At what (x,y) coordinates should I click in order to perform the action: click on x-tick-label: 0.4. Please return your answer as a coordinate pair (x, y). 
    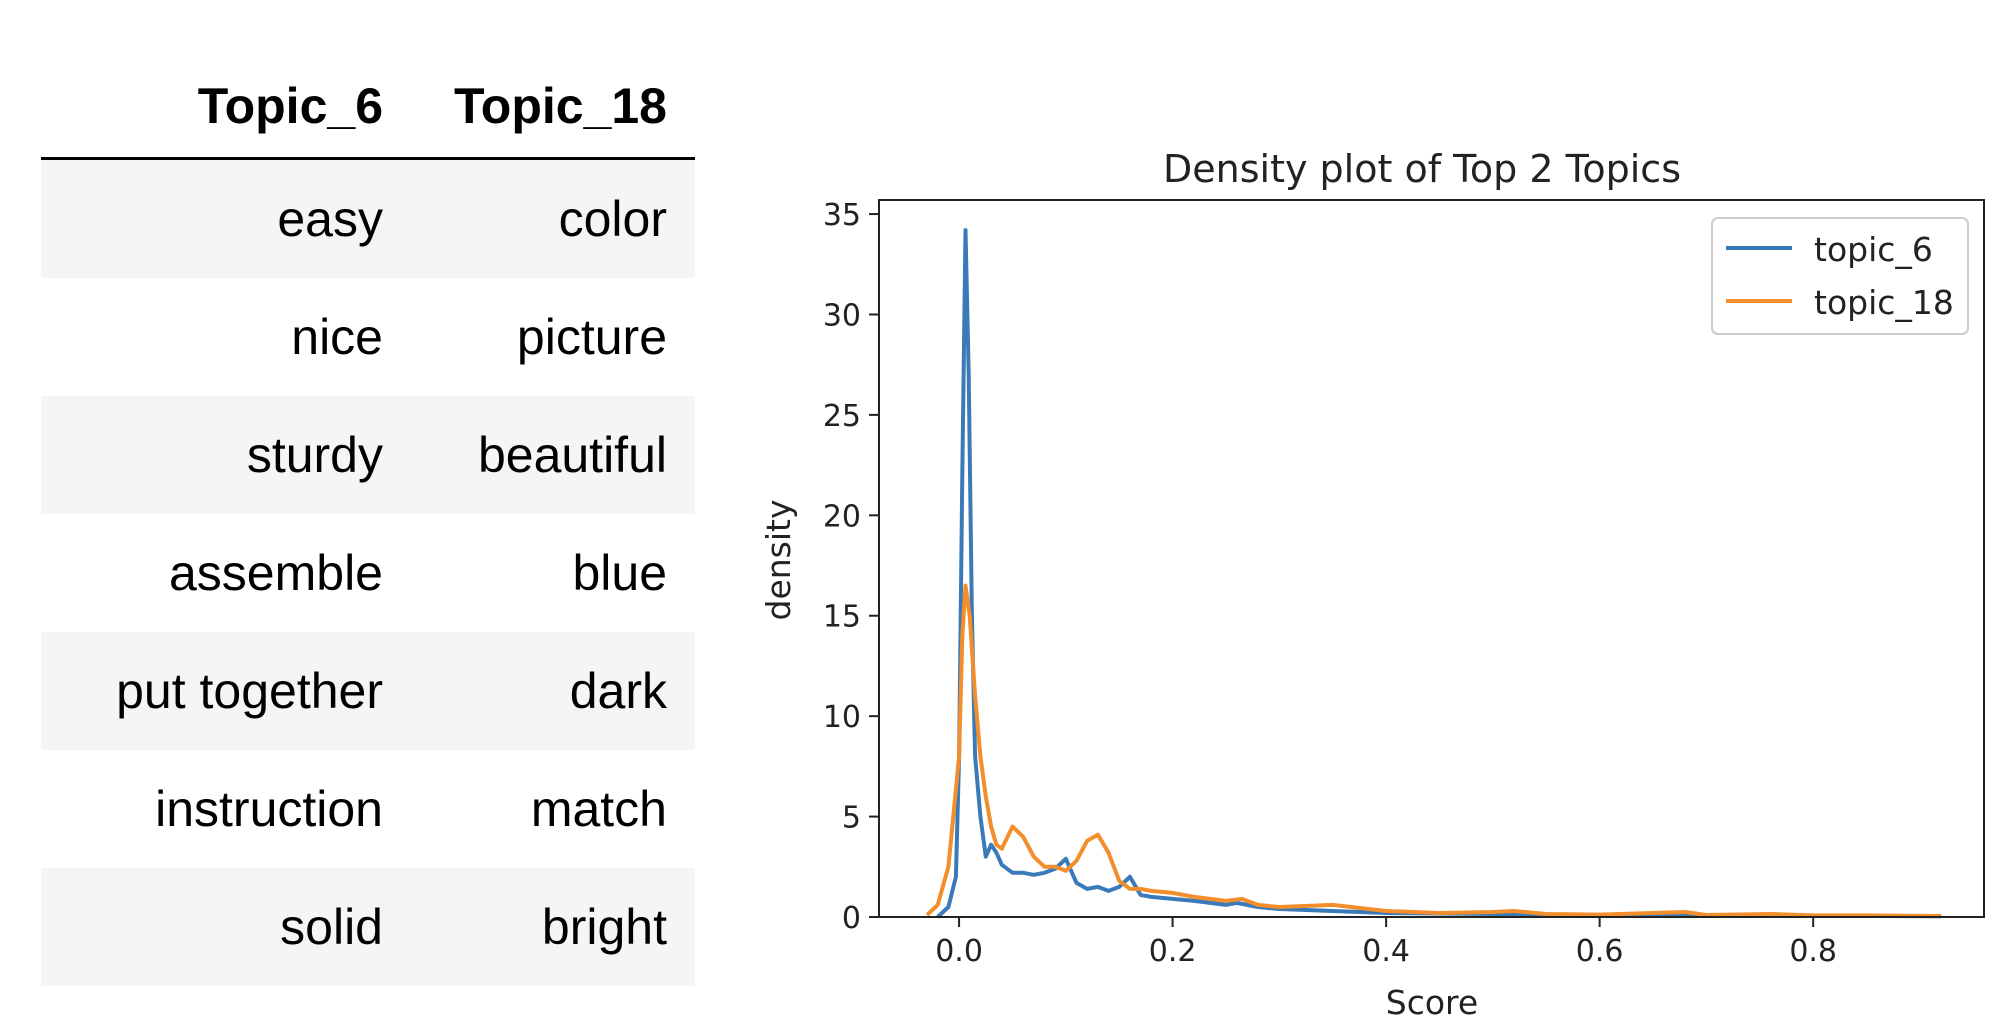
    Looking at the image, I should click on (1386, 951).